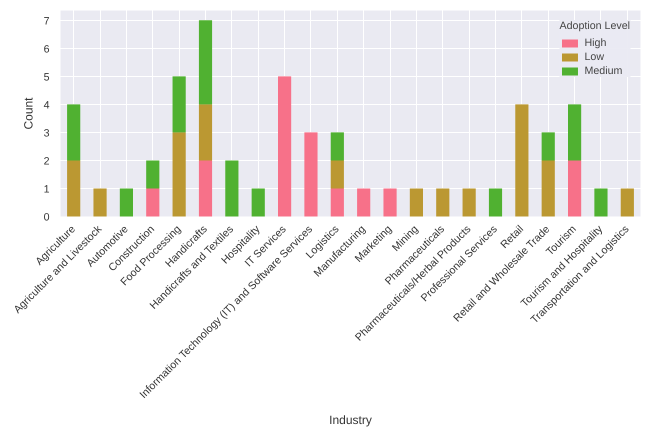 This screenshot has height=435, width=657. Describe the element at coordinates (47, 105) in the screenshot. I see `y-tick-label: 4` at that location.